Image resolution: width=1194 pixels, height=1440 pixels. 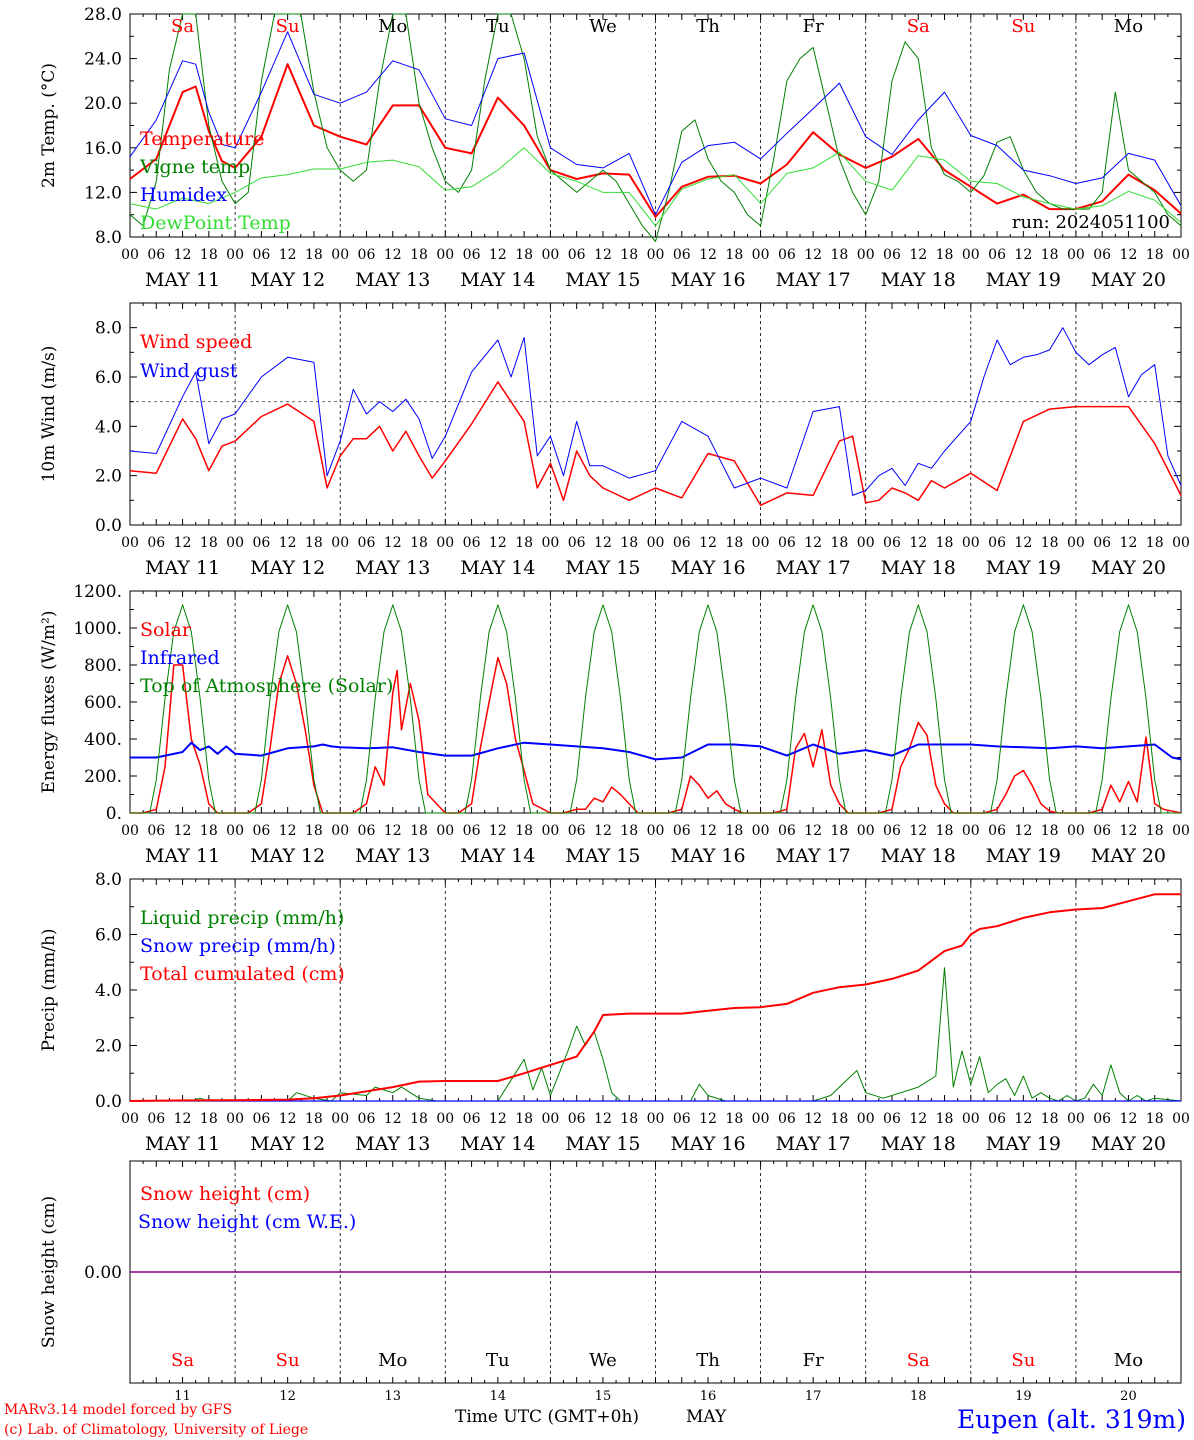 What do you see at coordinates (918, 1396) in the screenshot?
I see `day-number-label: 18` at bounding box center [918, 1396].